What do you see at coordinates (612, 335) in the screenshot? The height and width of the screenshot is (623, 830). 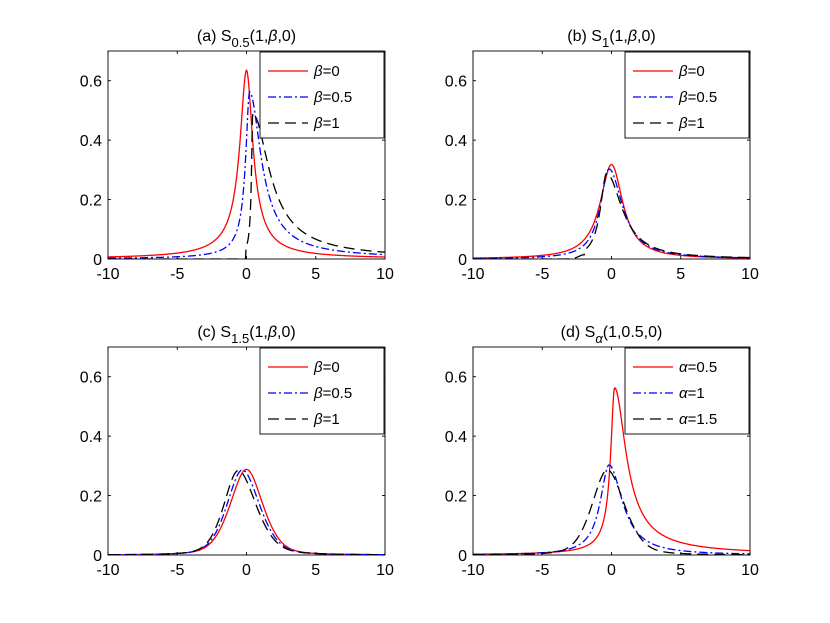 I see `subplot-title: (d) Sα(1,0.5,0)` at bounding box center [612, 335].